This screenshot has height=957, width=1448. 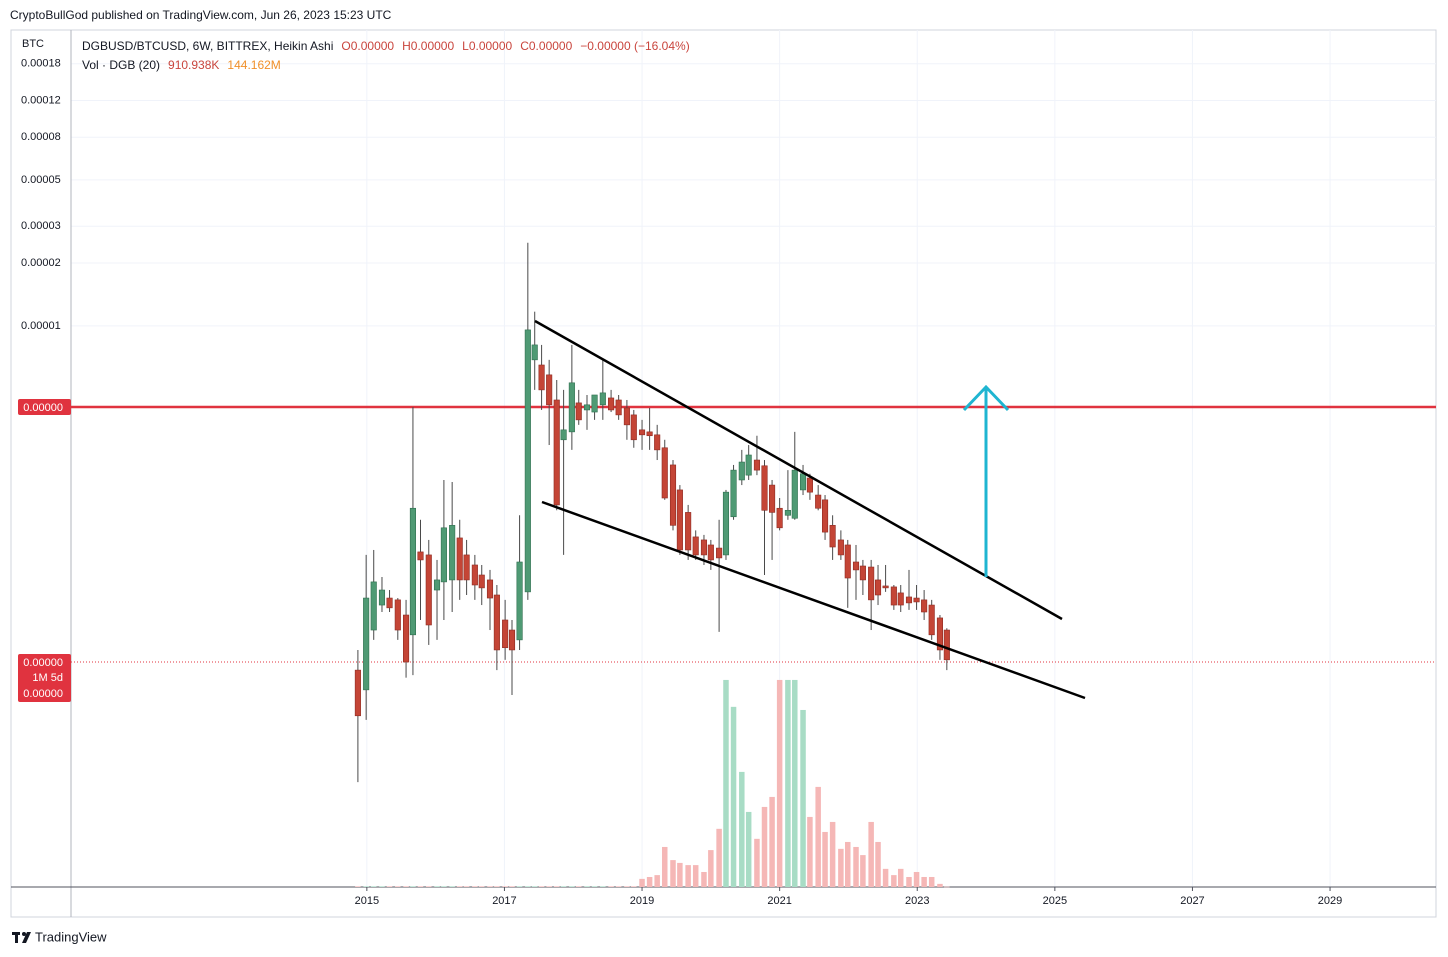 What do you see at coordinates (41, 226) in the screenshot?
I see `y-tick-label: 0.00003` at bounding box center [41, 226].